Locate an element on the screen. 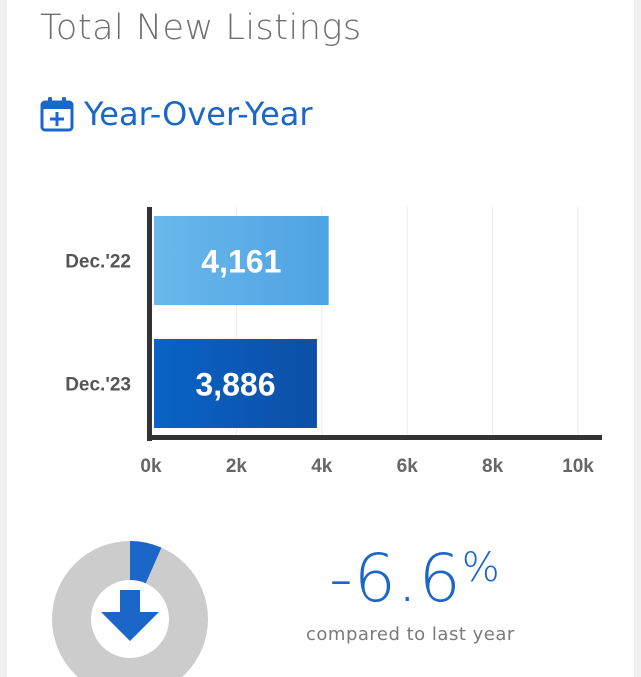 The height and width of the screenshot is (677, 641). bar-value-label: 3,886 is located at coordinates (235, 385).